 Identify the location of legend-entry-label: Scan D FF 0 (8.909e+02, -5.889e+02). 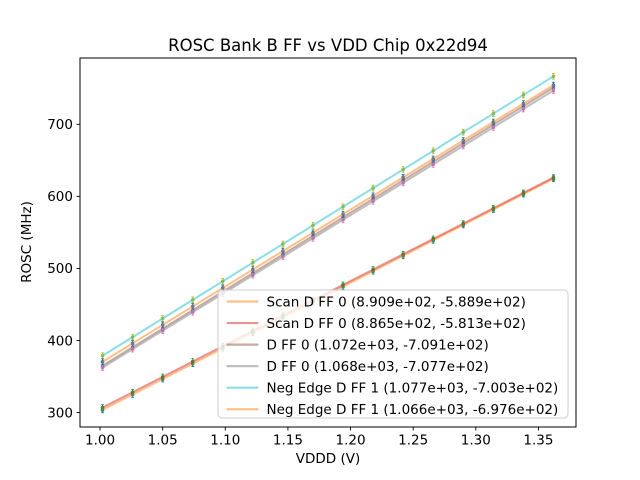
(396, 302).